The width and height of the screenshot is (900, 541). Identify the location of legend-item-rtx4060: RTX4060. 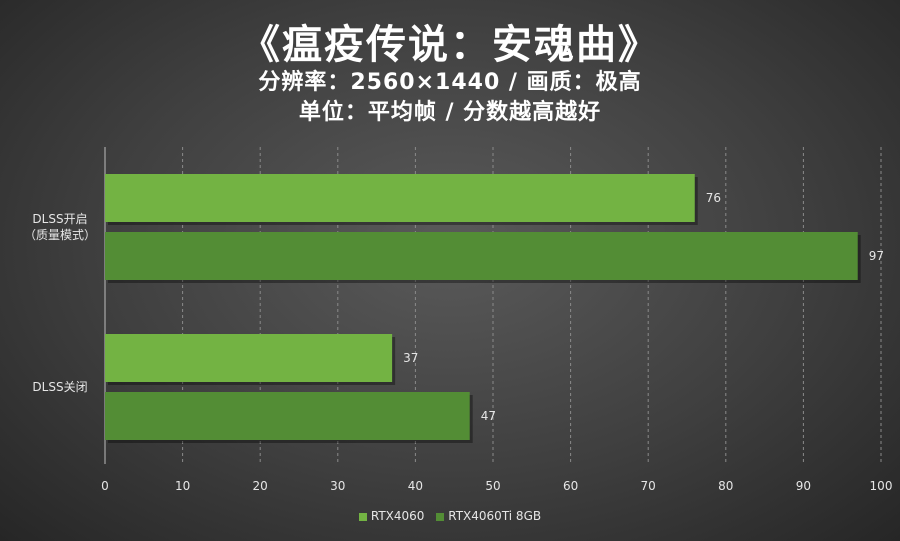
(391, 516).